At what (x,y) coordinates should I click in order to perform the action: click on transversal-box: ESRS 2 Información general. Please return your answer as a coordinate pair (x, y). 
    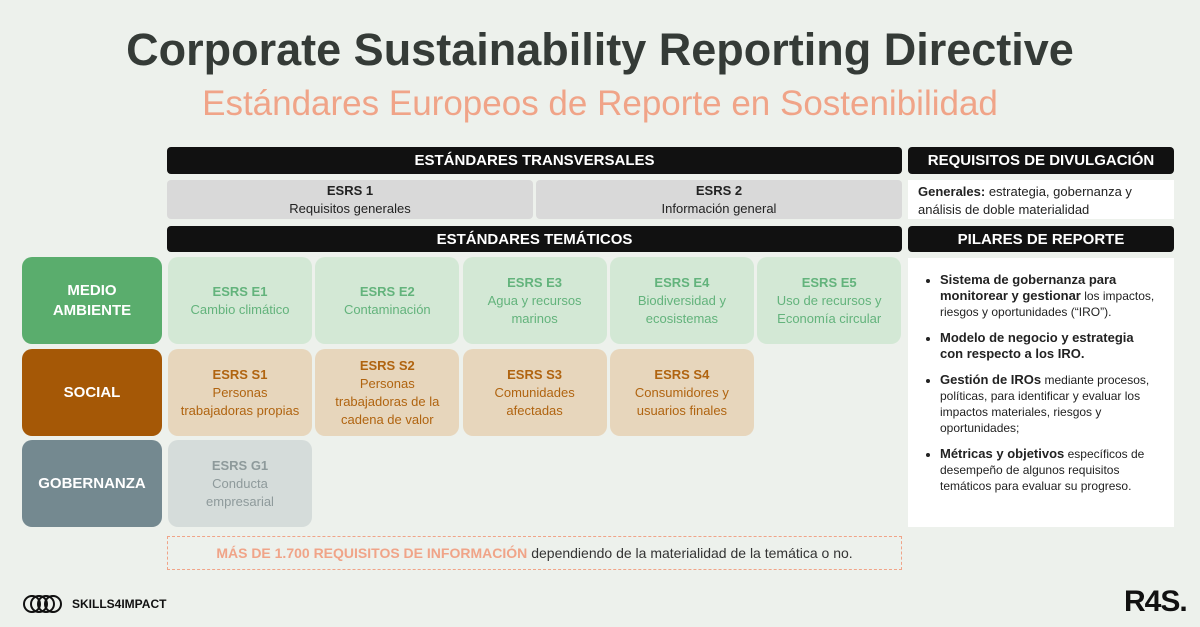
    Looking at the image, I should click on (719, 199).